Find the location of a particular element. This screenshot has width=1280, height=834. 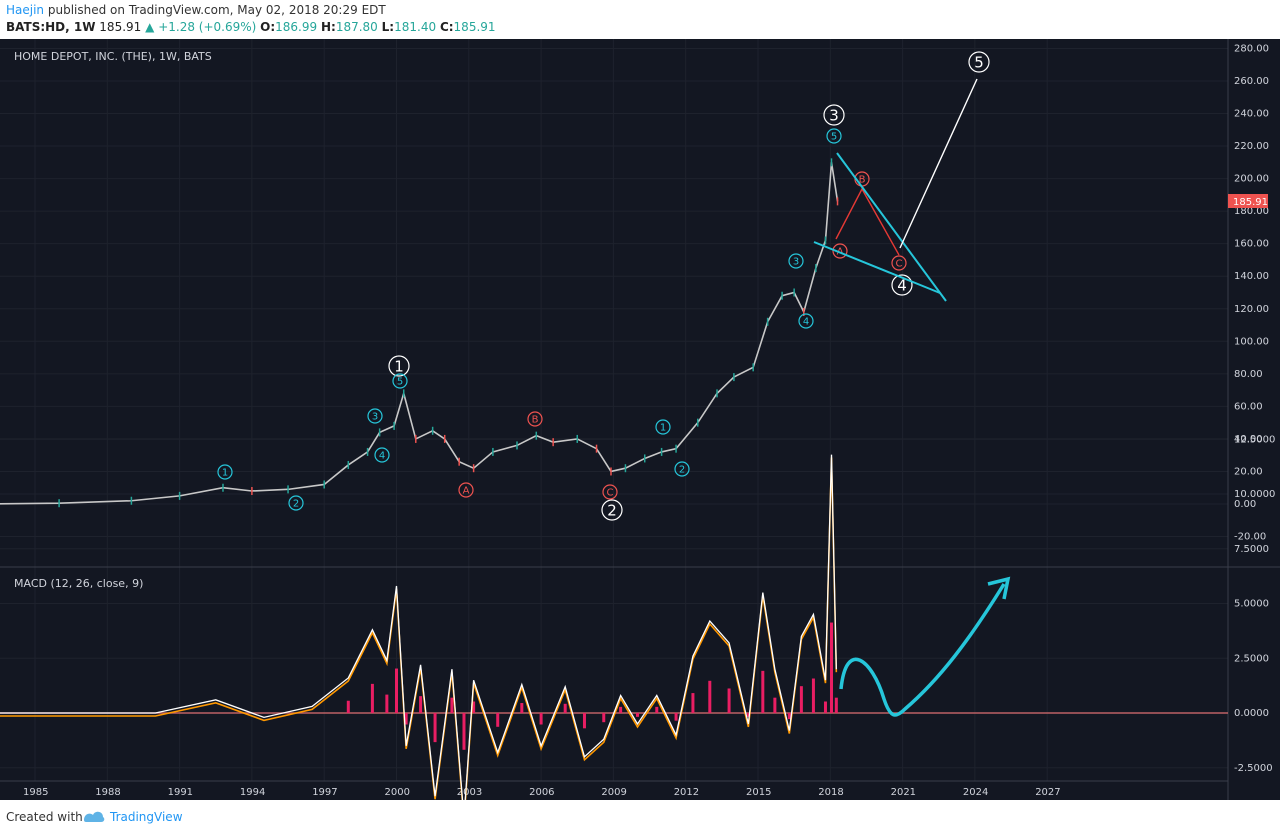

wave-minor-2a-label: 2 is located at coordinates (296, 504).